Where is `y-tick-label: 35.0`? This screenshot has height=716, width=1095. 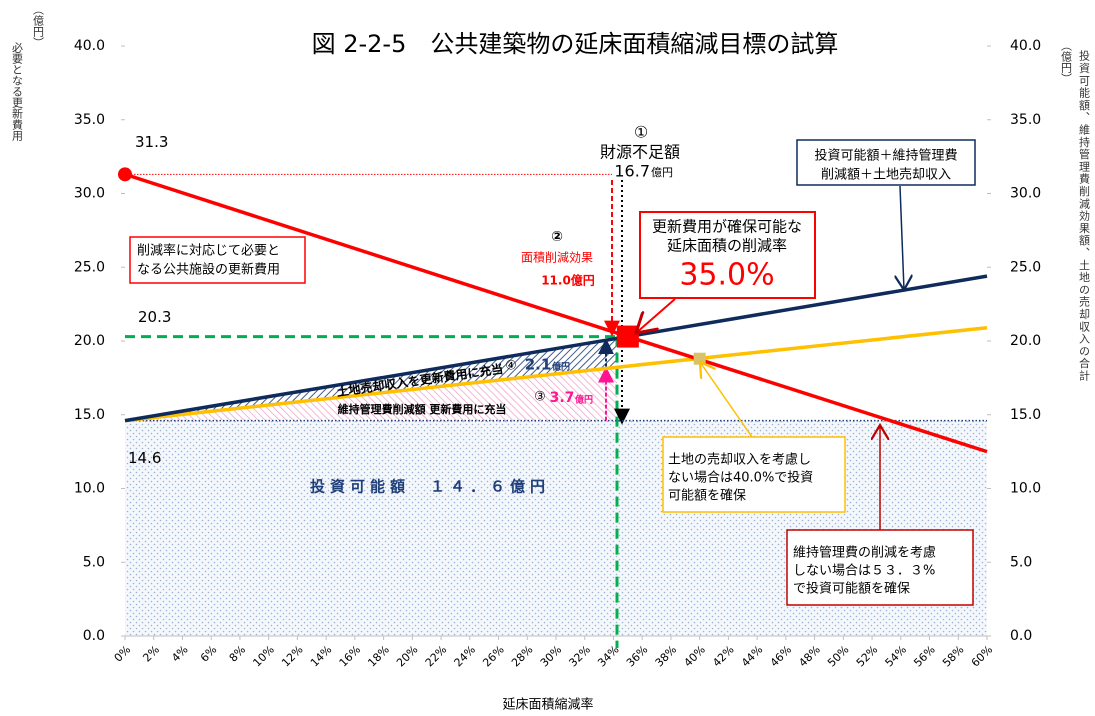 y-tick-label: 35.0 is located at coordinates (89, 120).